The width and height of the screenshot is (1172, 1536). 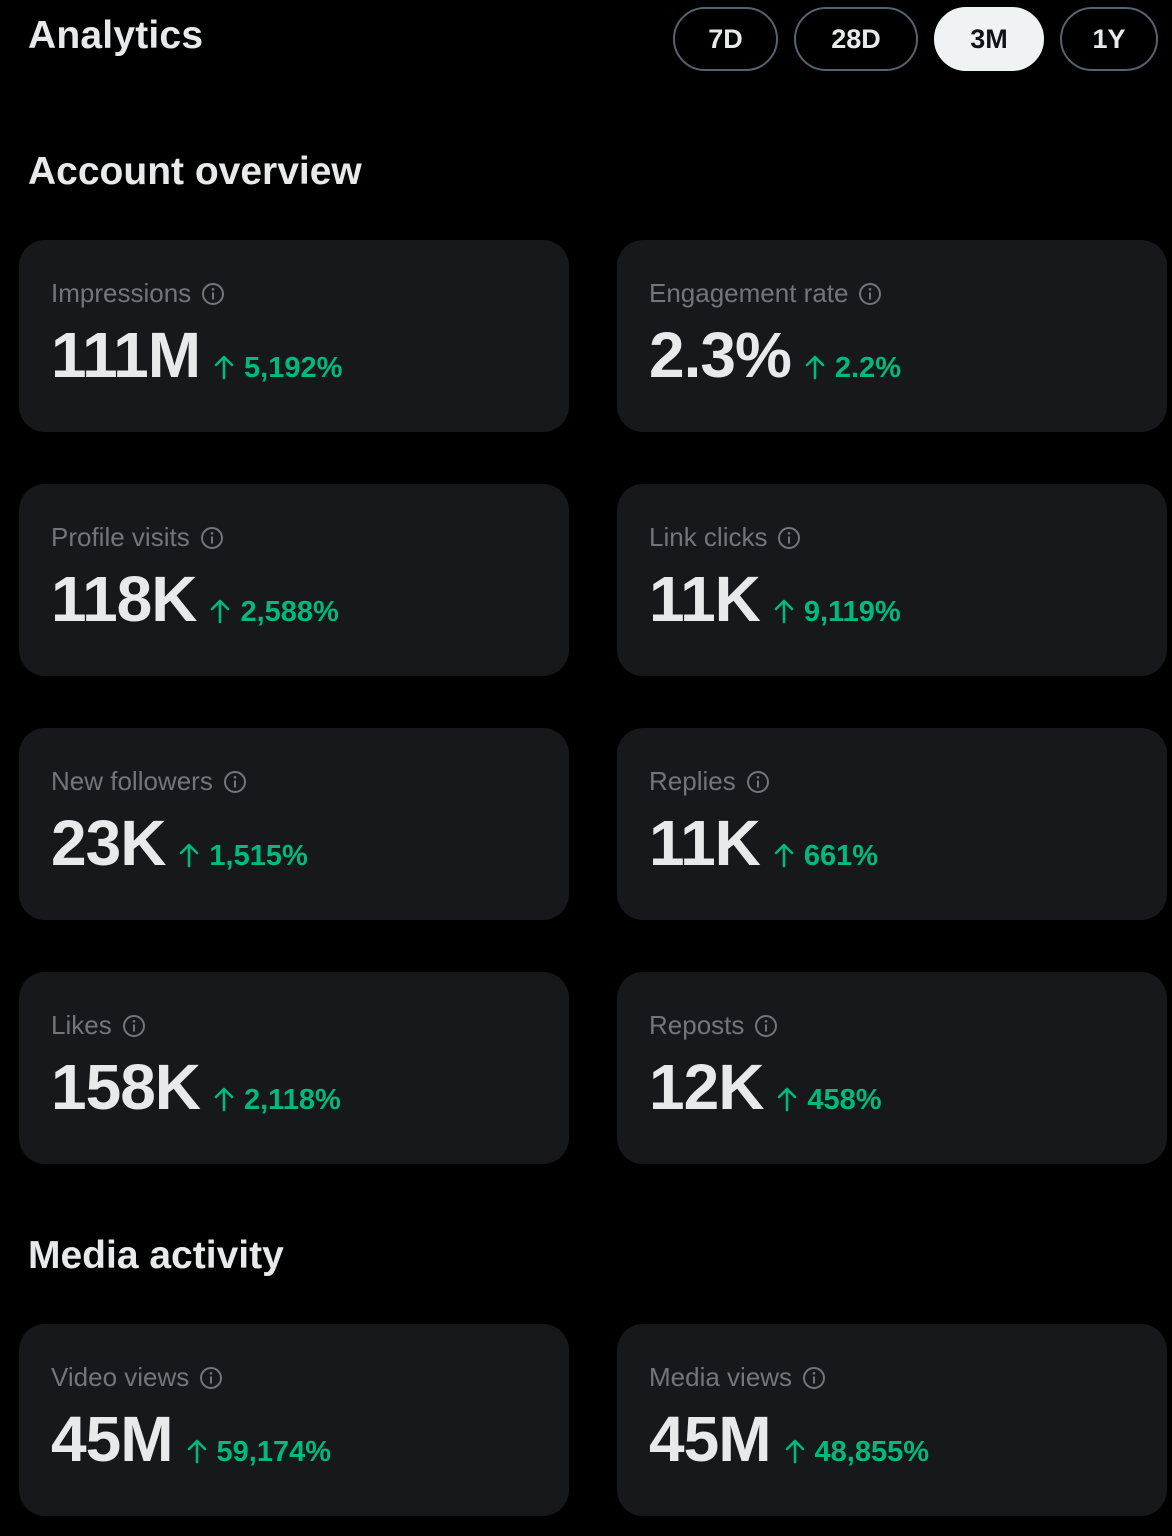 I want to click on metric-value: 12K, so click(x=706, y=1087).